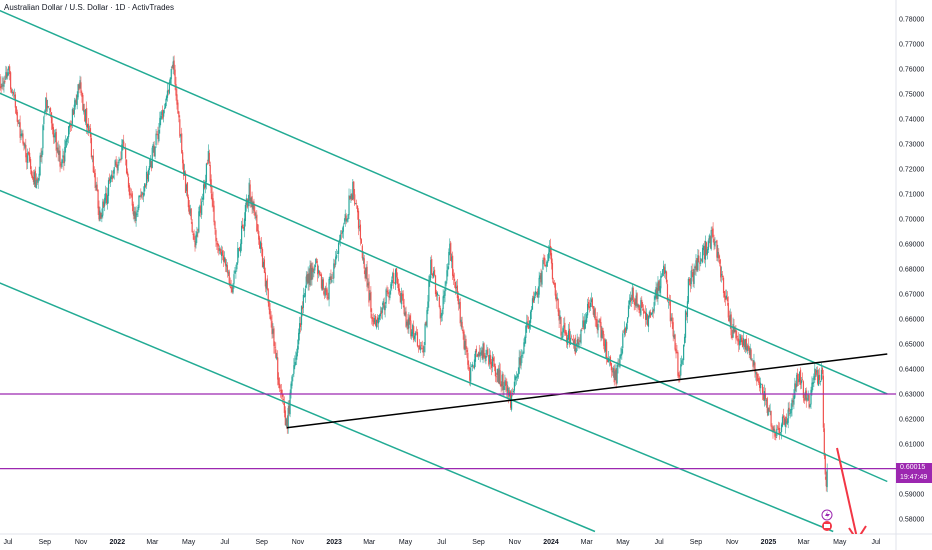 This screenshot has height=550, width=932. Describe the element at coordinates (406, 542) in the screenshot. I see `x-tick-label: May` at that location.